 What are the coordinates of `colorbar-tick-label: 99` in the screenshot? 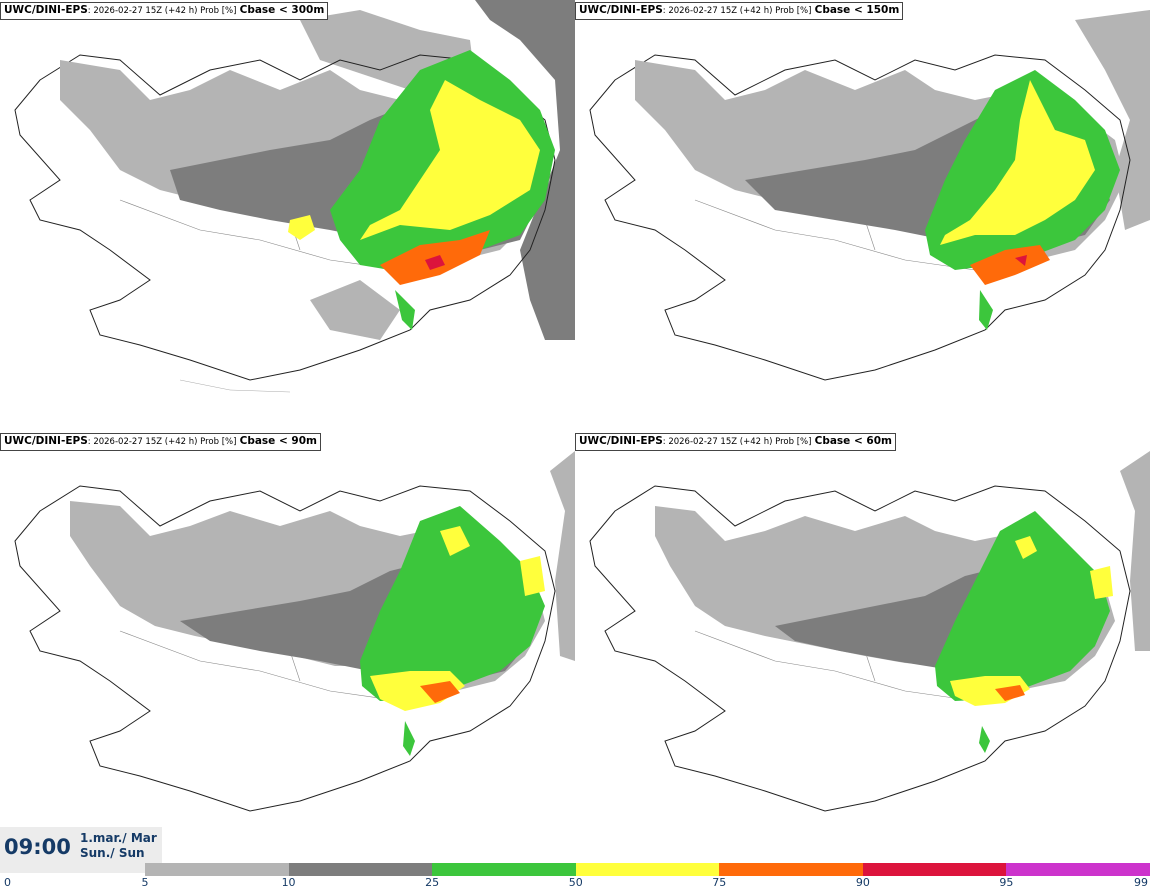 It's located at (1141, 882).